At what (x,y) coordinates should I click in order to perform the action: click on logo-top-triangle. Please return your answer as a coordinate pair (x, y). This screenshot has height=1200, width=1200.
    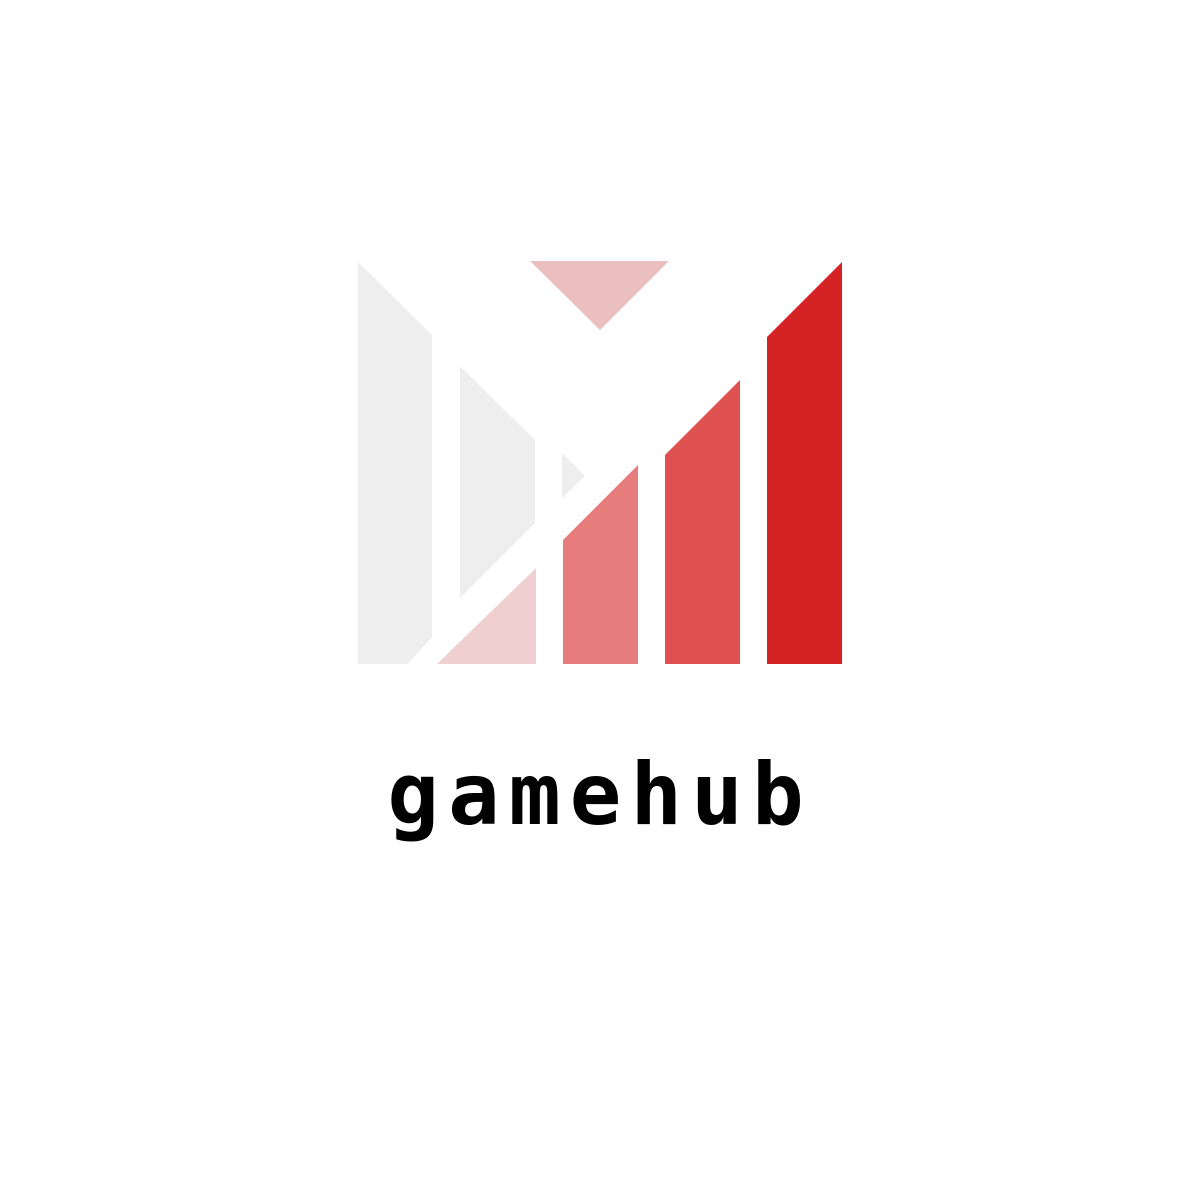
    Looking at the image, I should click on (599, 295).